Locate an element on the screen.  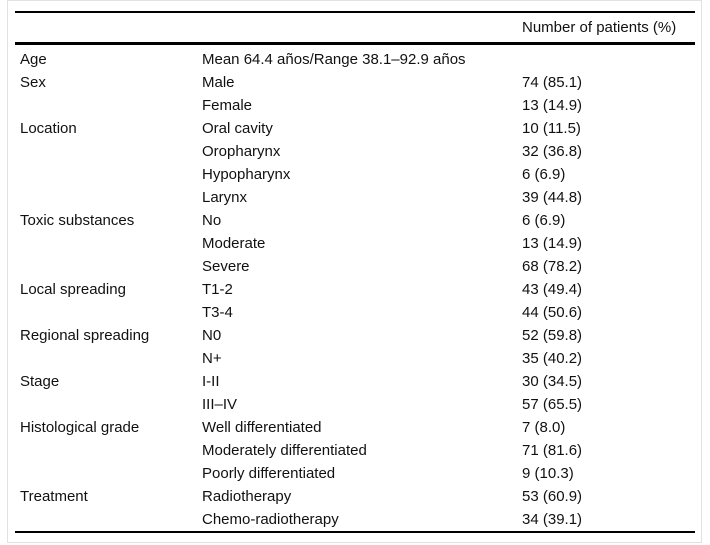
label-cell: Female is located at coordinates (227, 105).